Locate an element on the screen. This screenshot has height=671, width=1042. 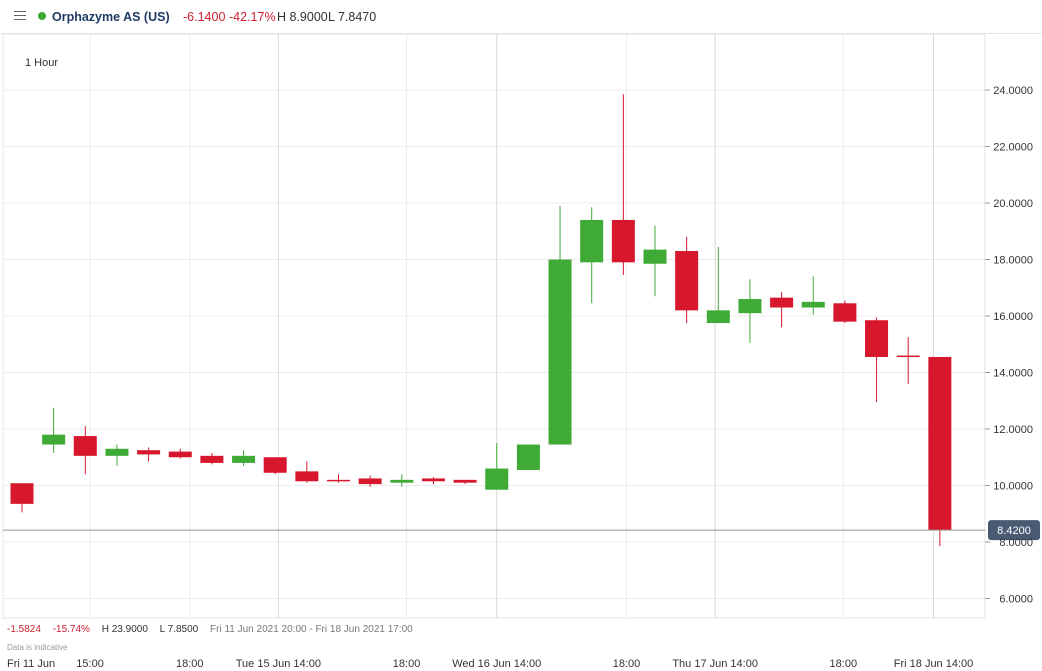
y-tick-label: 12.0000 is located at coordinates (1013, 430).